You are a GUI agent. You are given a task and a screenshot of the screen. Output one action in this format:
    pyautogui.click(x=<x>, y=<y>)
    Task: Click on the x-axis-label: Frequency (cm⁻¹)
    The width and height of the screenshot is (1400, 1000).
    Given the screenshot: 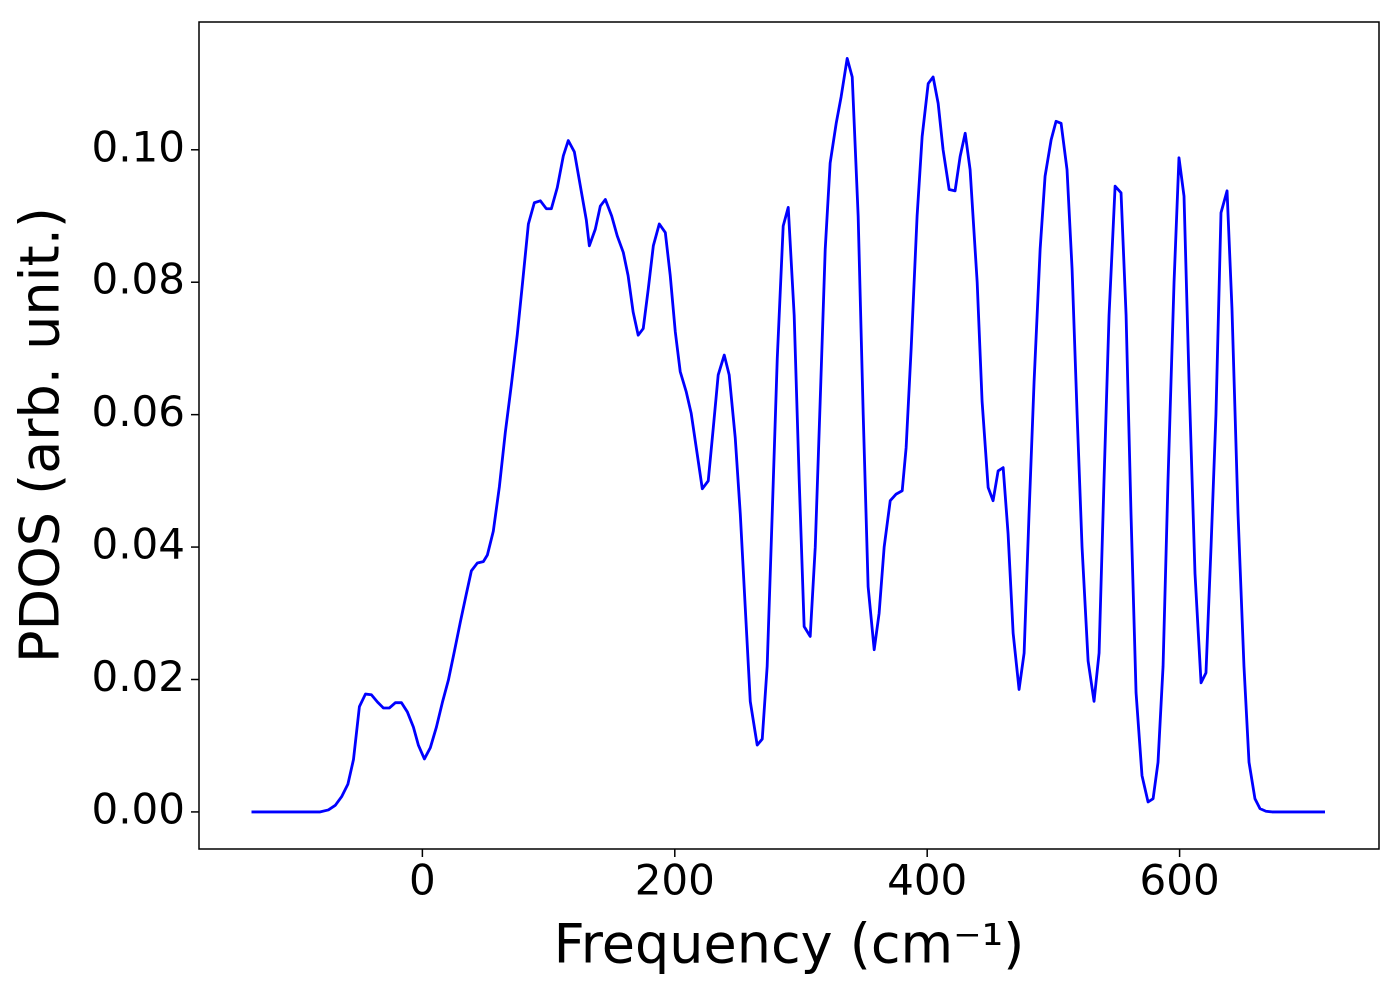 What is the action you would take?
    pyautogui.click(x=789, y=944)
    